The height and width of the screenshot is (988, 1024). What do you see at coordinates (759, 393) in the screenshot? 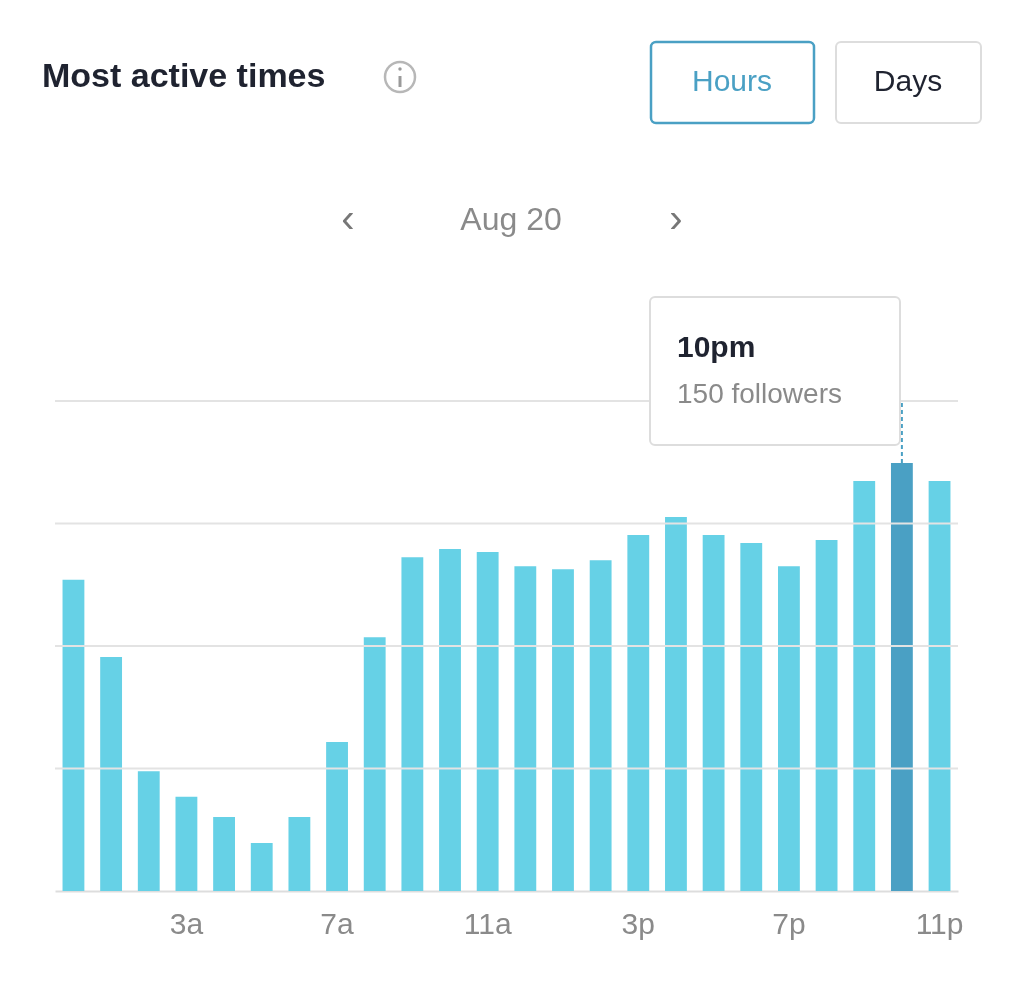
I see `text: 150 followers` at bounding box center [759, 393].